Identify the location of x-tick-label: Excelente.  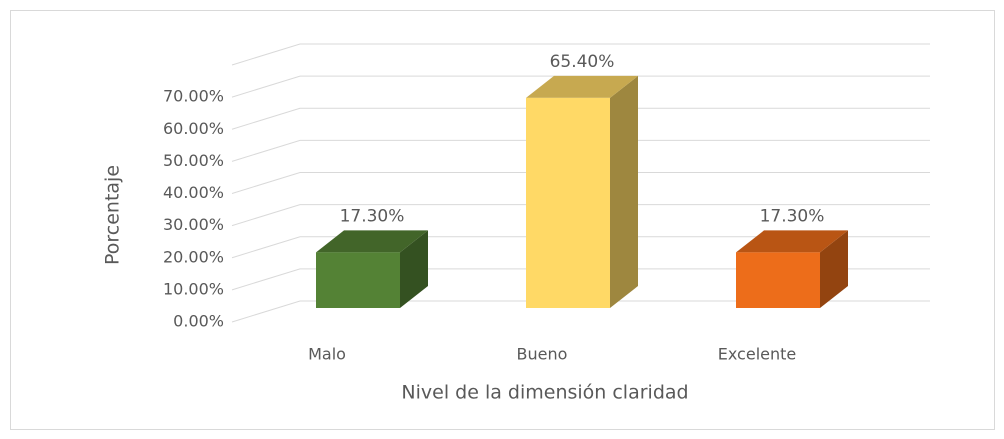
(757, 354).